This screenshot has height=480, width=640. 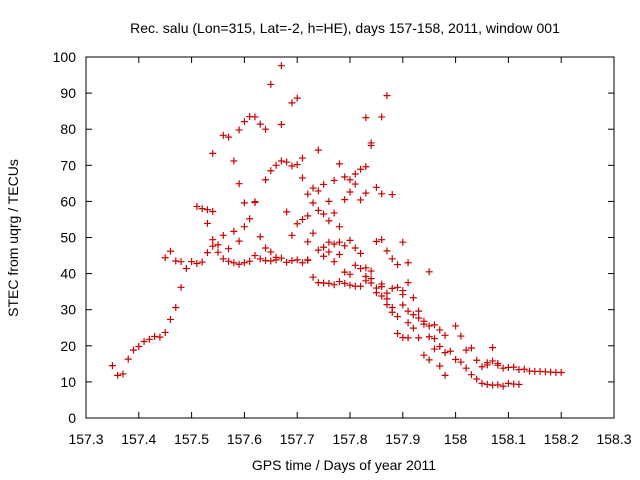 I want to click on y-tick-label: 10, so click(x=68, y=382).